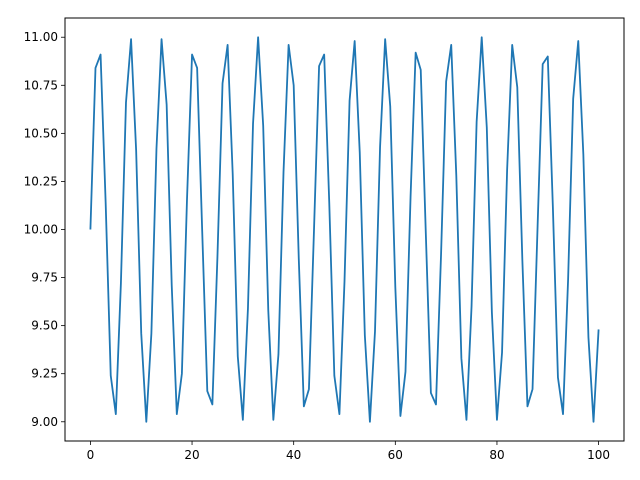 This screenshot has height=480, width=640. I want to click on x-tick-label: 80, so click(496, 455).